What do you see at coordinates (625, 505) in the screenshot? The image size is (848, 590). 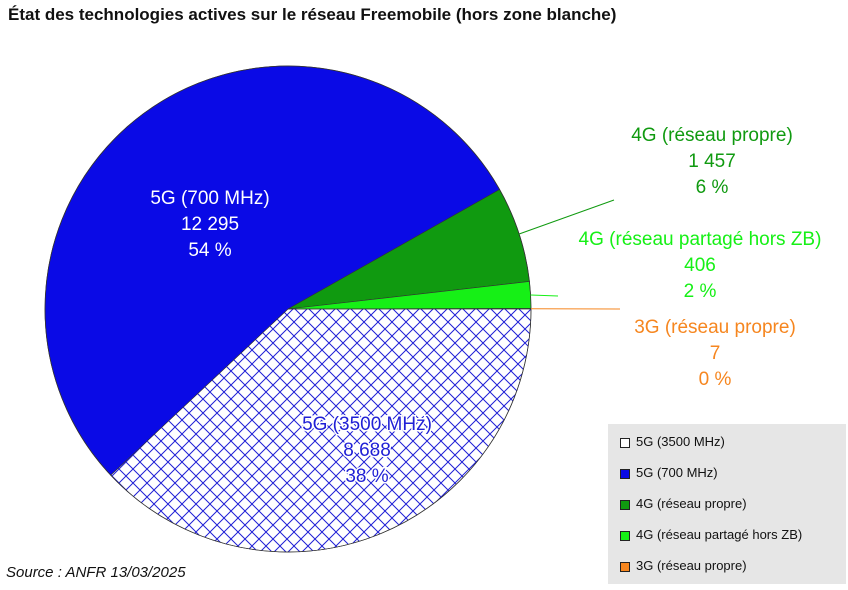 I see `legend-swatch-4g-propre` at bounding box center [625, 505].